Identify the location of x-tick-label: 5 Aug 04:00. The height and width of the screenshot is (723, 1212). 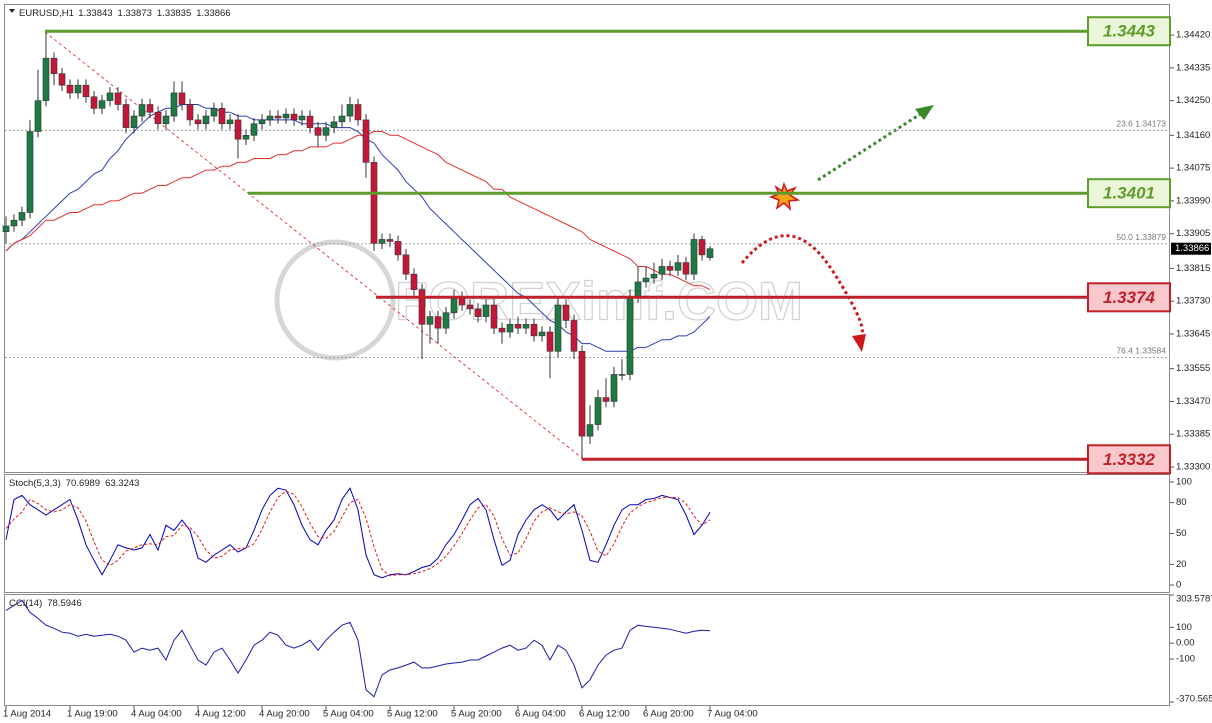
(348, 714).